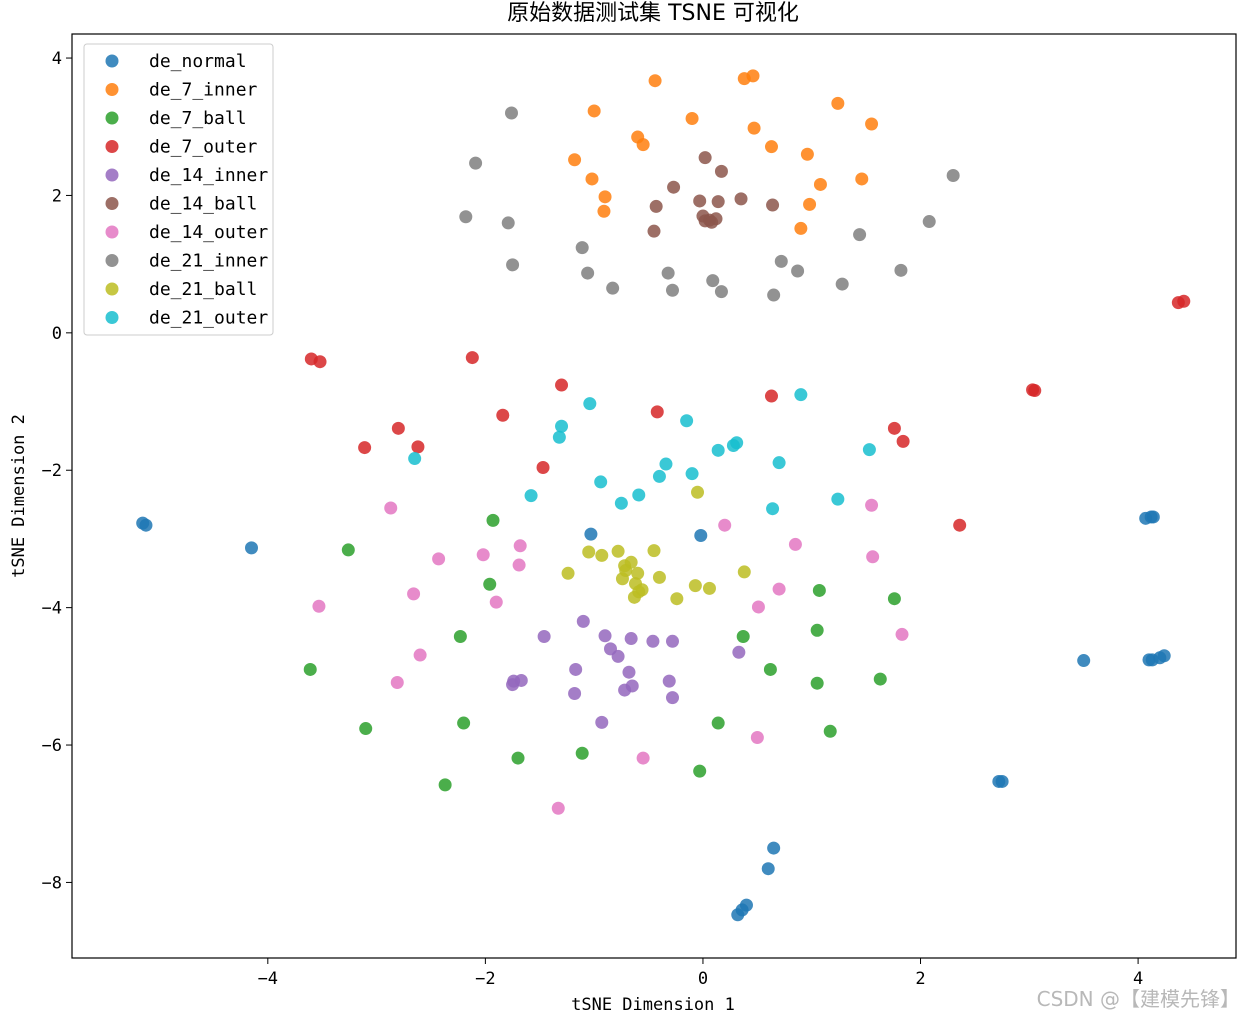 This screenshot has width=1251, height=1020. I want to click on legend-box, so click(178, 189).